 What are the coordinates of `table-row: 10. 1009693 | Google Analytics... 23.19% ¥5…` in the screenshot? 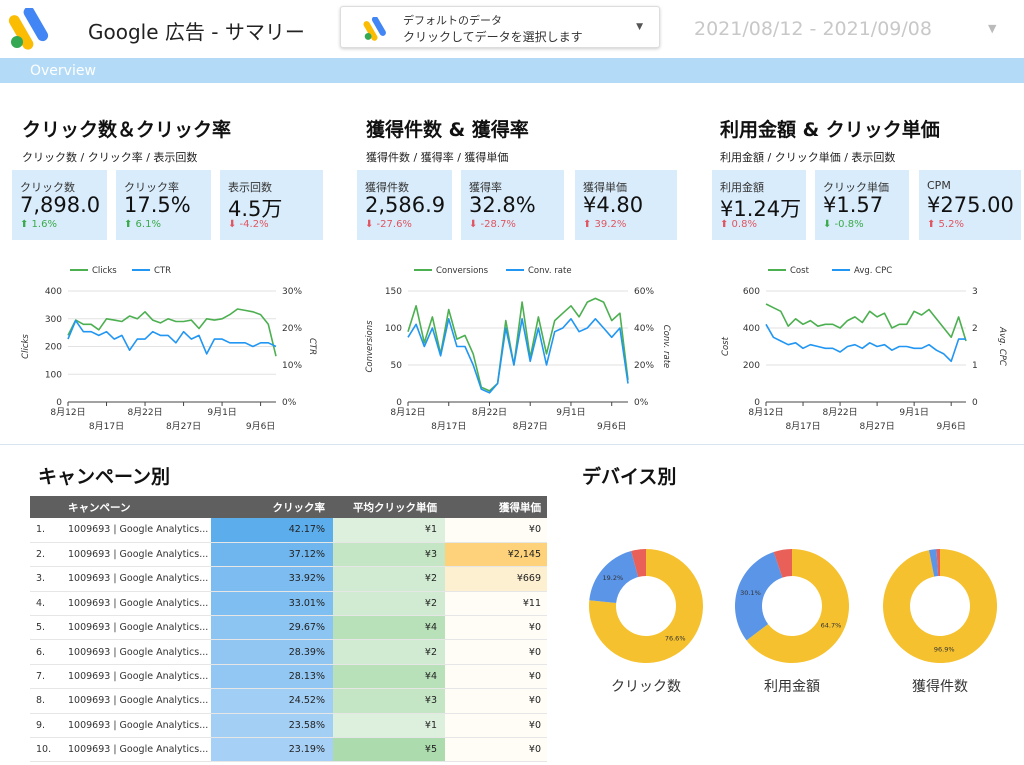 It's located at (288, 750).